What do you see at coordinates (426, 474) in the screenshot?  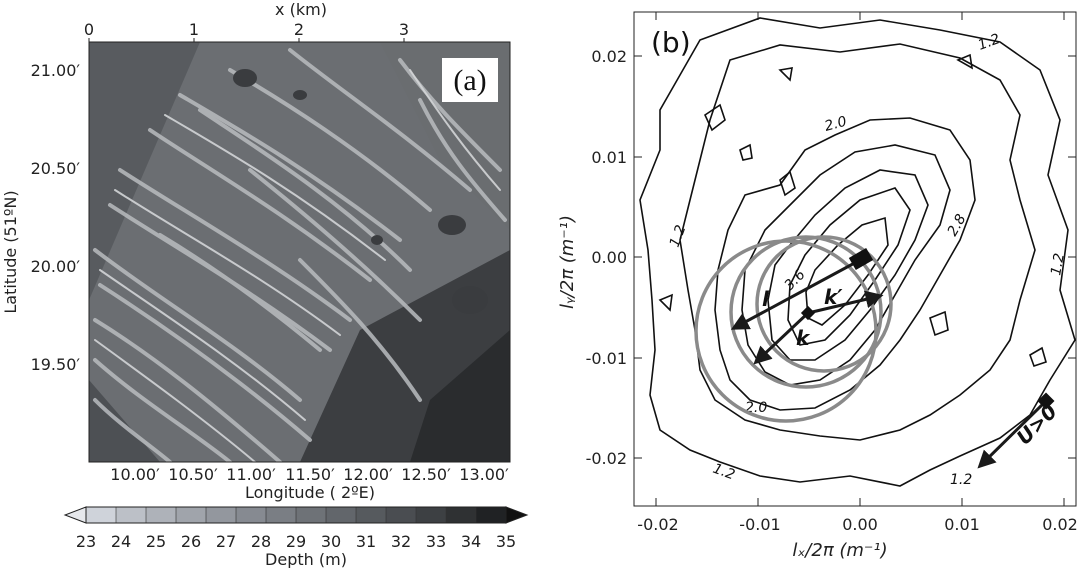 I see `lon-tick-5: 12.50′` at bounding box center [426, 474].